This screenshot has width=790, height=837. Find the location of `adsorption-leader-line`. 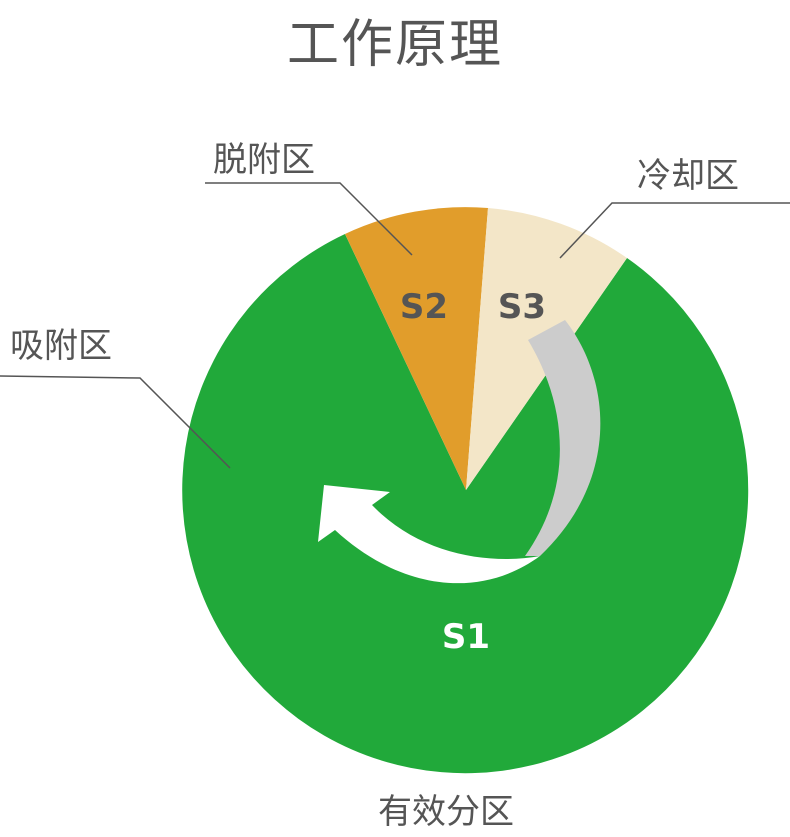

adsorption-leader-line is located at coordinates (115, 422).